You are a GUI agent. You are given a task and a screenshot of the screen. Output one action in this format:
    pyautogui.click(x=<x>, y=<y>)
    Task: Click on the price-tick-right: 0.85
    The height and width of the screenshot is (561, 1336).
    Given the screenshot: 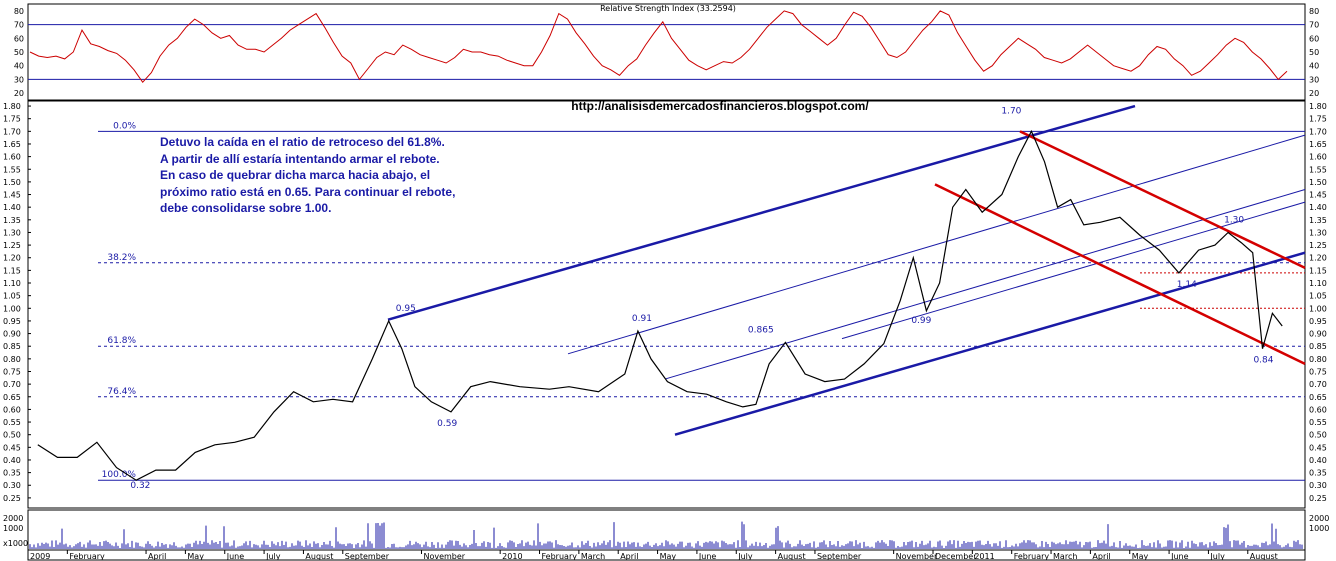 What is the action you would take?
    pyautogui.click(x=1318, y=346)
    